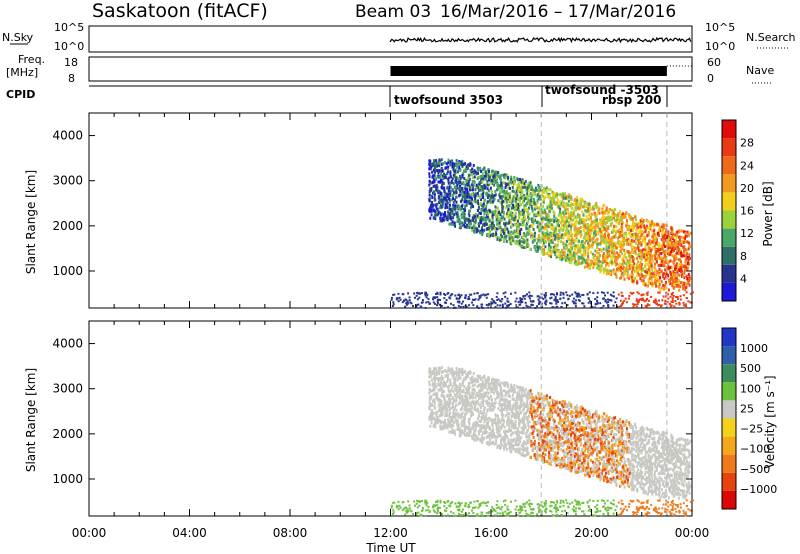 Image resolution: width=800 pixels, height=554 pixels. I want to click on freq-label-2: [MHz], so click(22, 72).